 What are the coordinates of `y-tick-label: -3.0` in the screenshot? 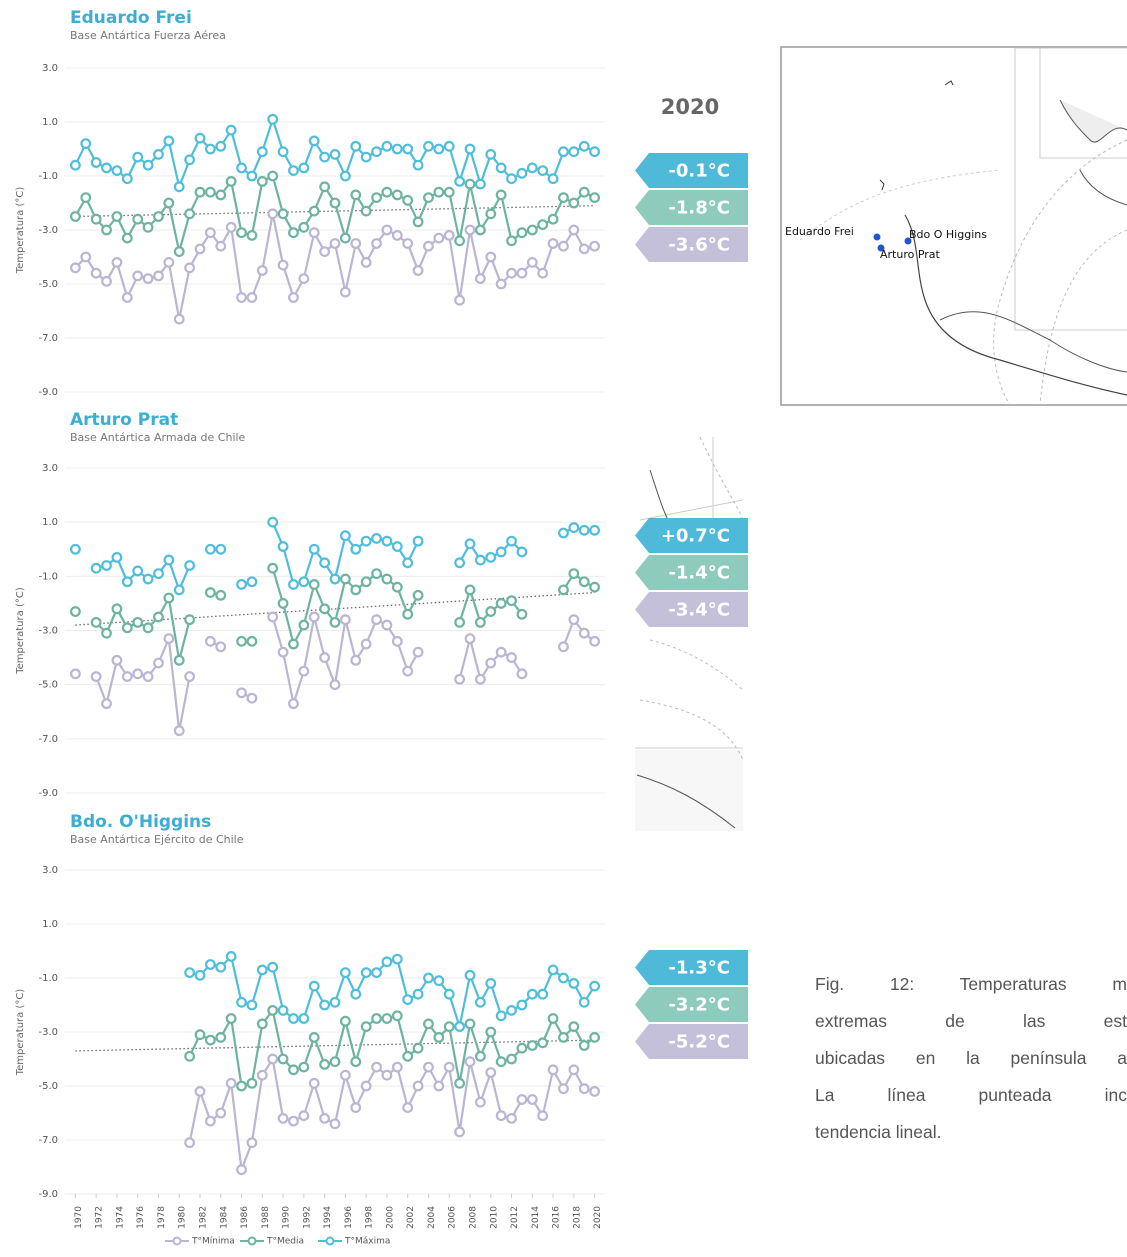 It's located at (48, 1032).